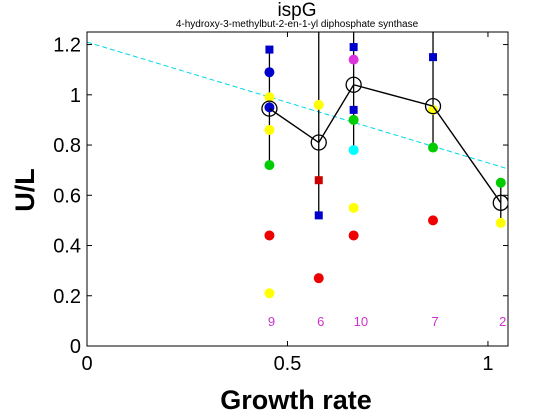 This screenshot has width=560, height=420. Describe the element at coordinates (271, 321) in the screenshot. I see `sample-count-label: 9` at that location.